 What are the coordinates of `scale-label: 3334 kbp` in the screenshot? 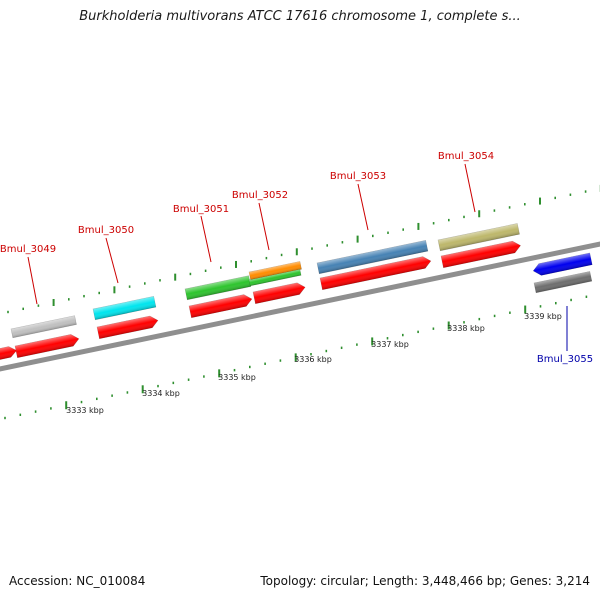 It's located at (161, 393).